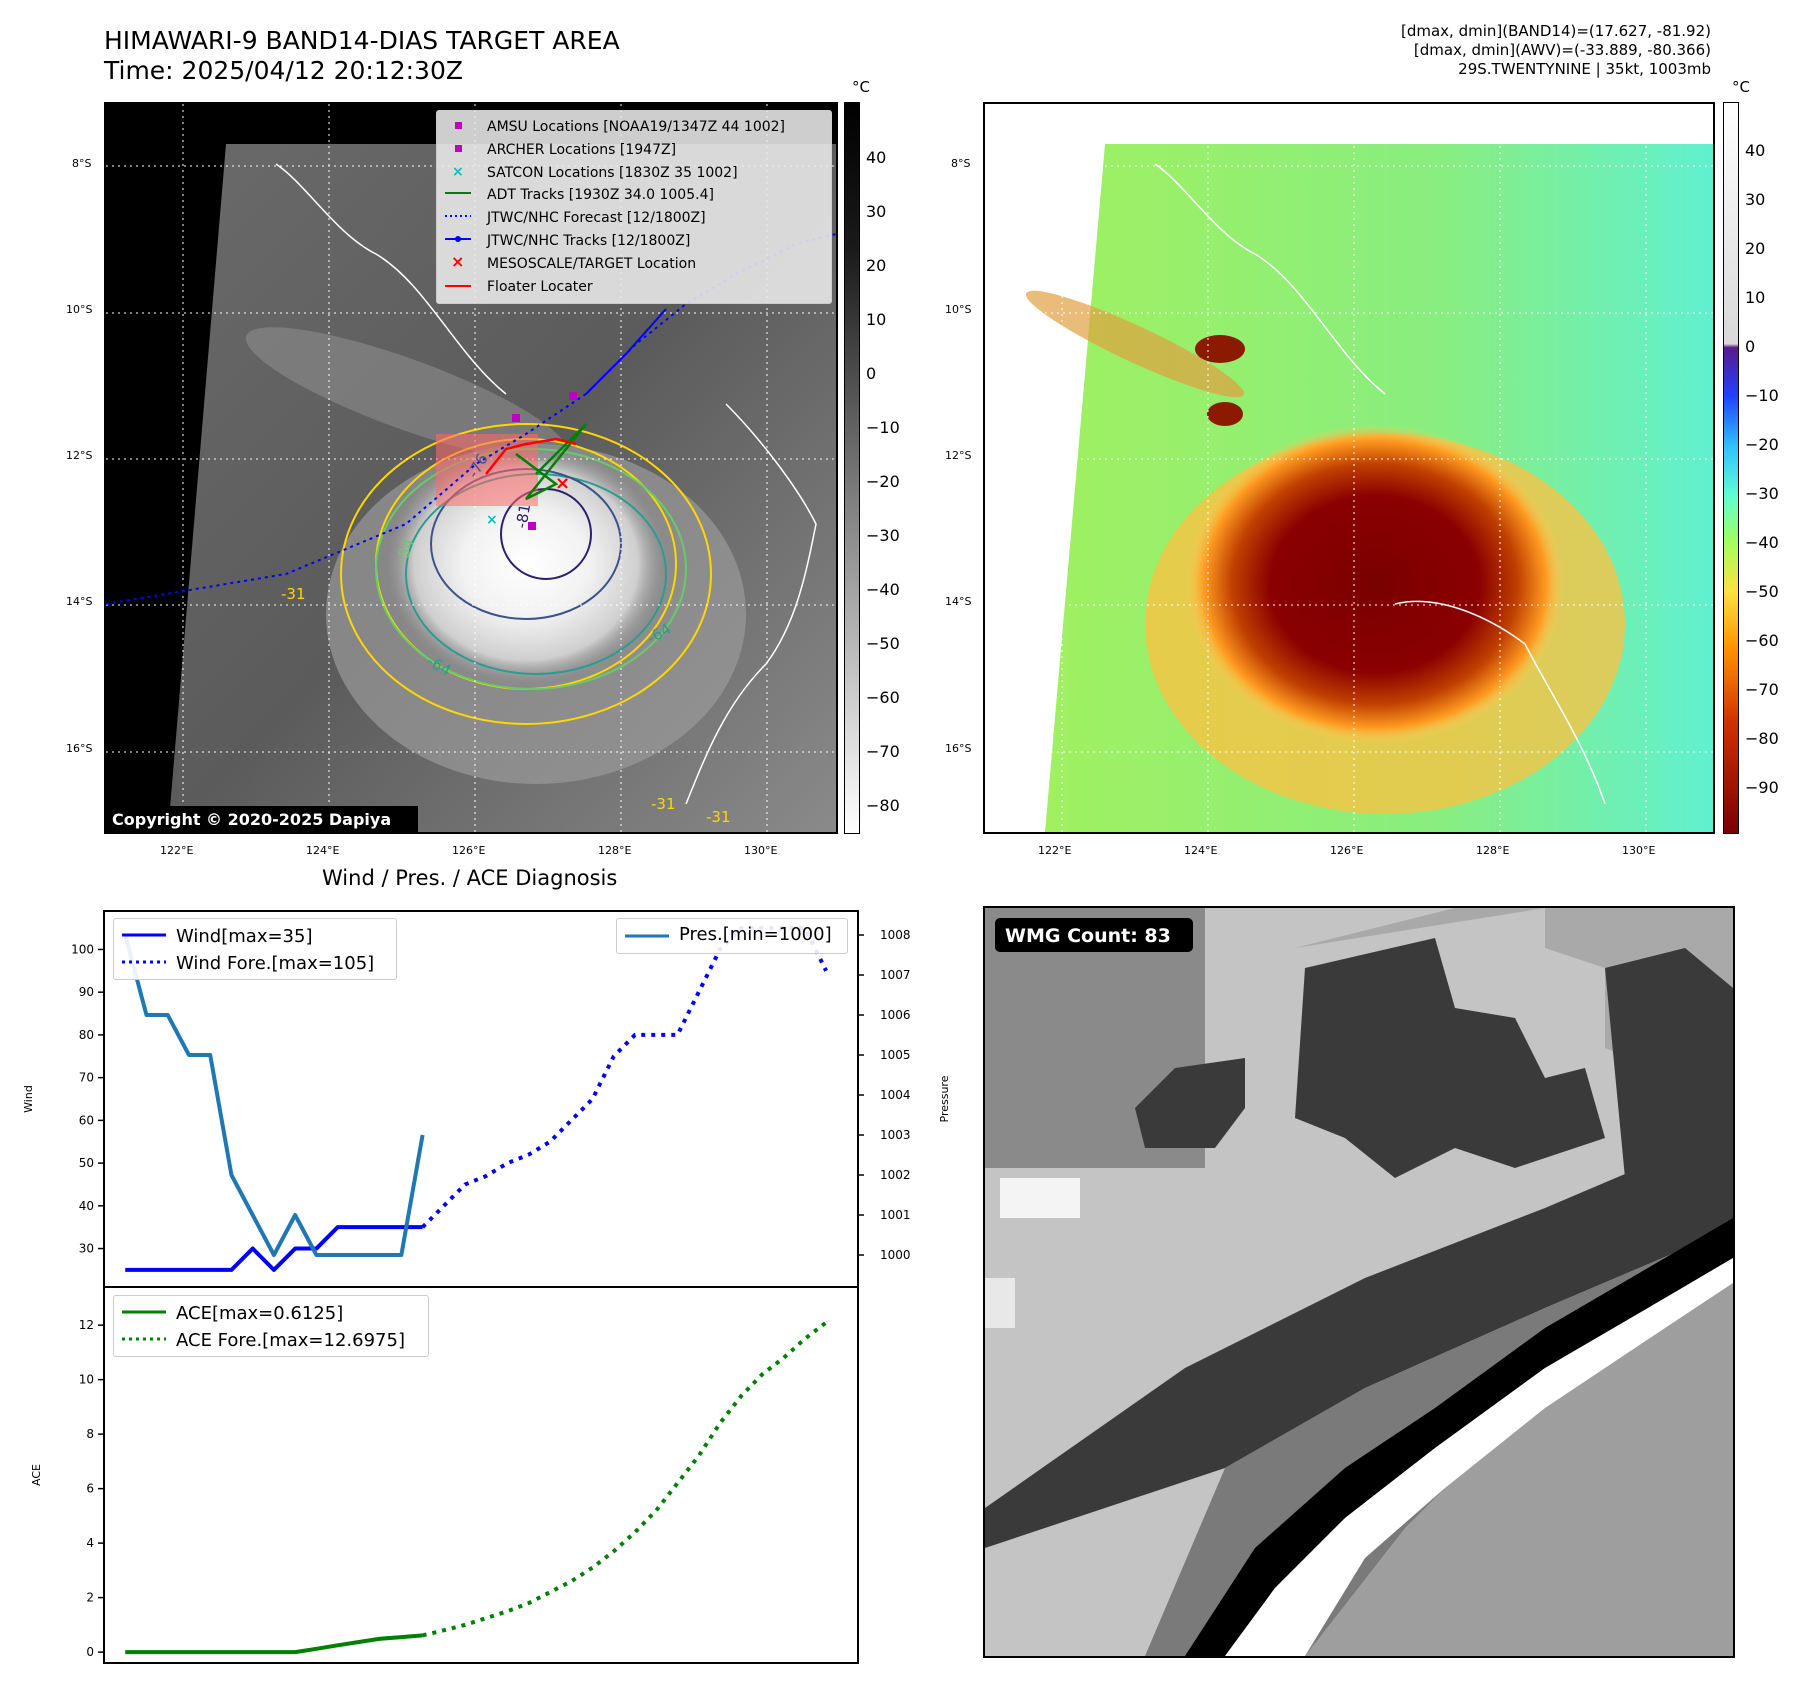 This screenshot has width=1797, height=1690. What do you see at coordinates (275, 950) in the screenshot?
I see `wind-legend-labels: Wind[max=35] Wind Fore.[max=105]` at bounding box center [275, 950].